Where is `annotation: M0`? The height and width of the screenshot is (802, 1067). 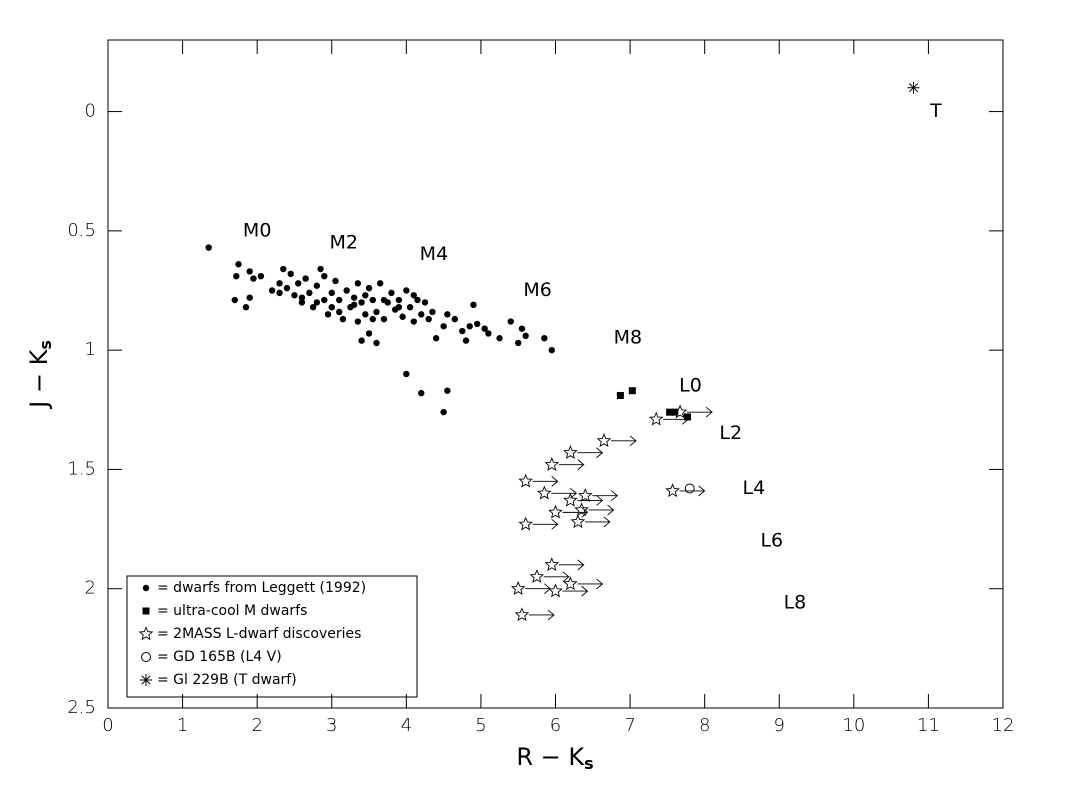 annotation: M0 is located at coordinates (257, 230).